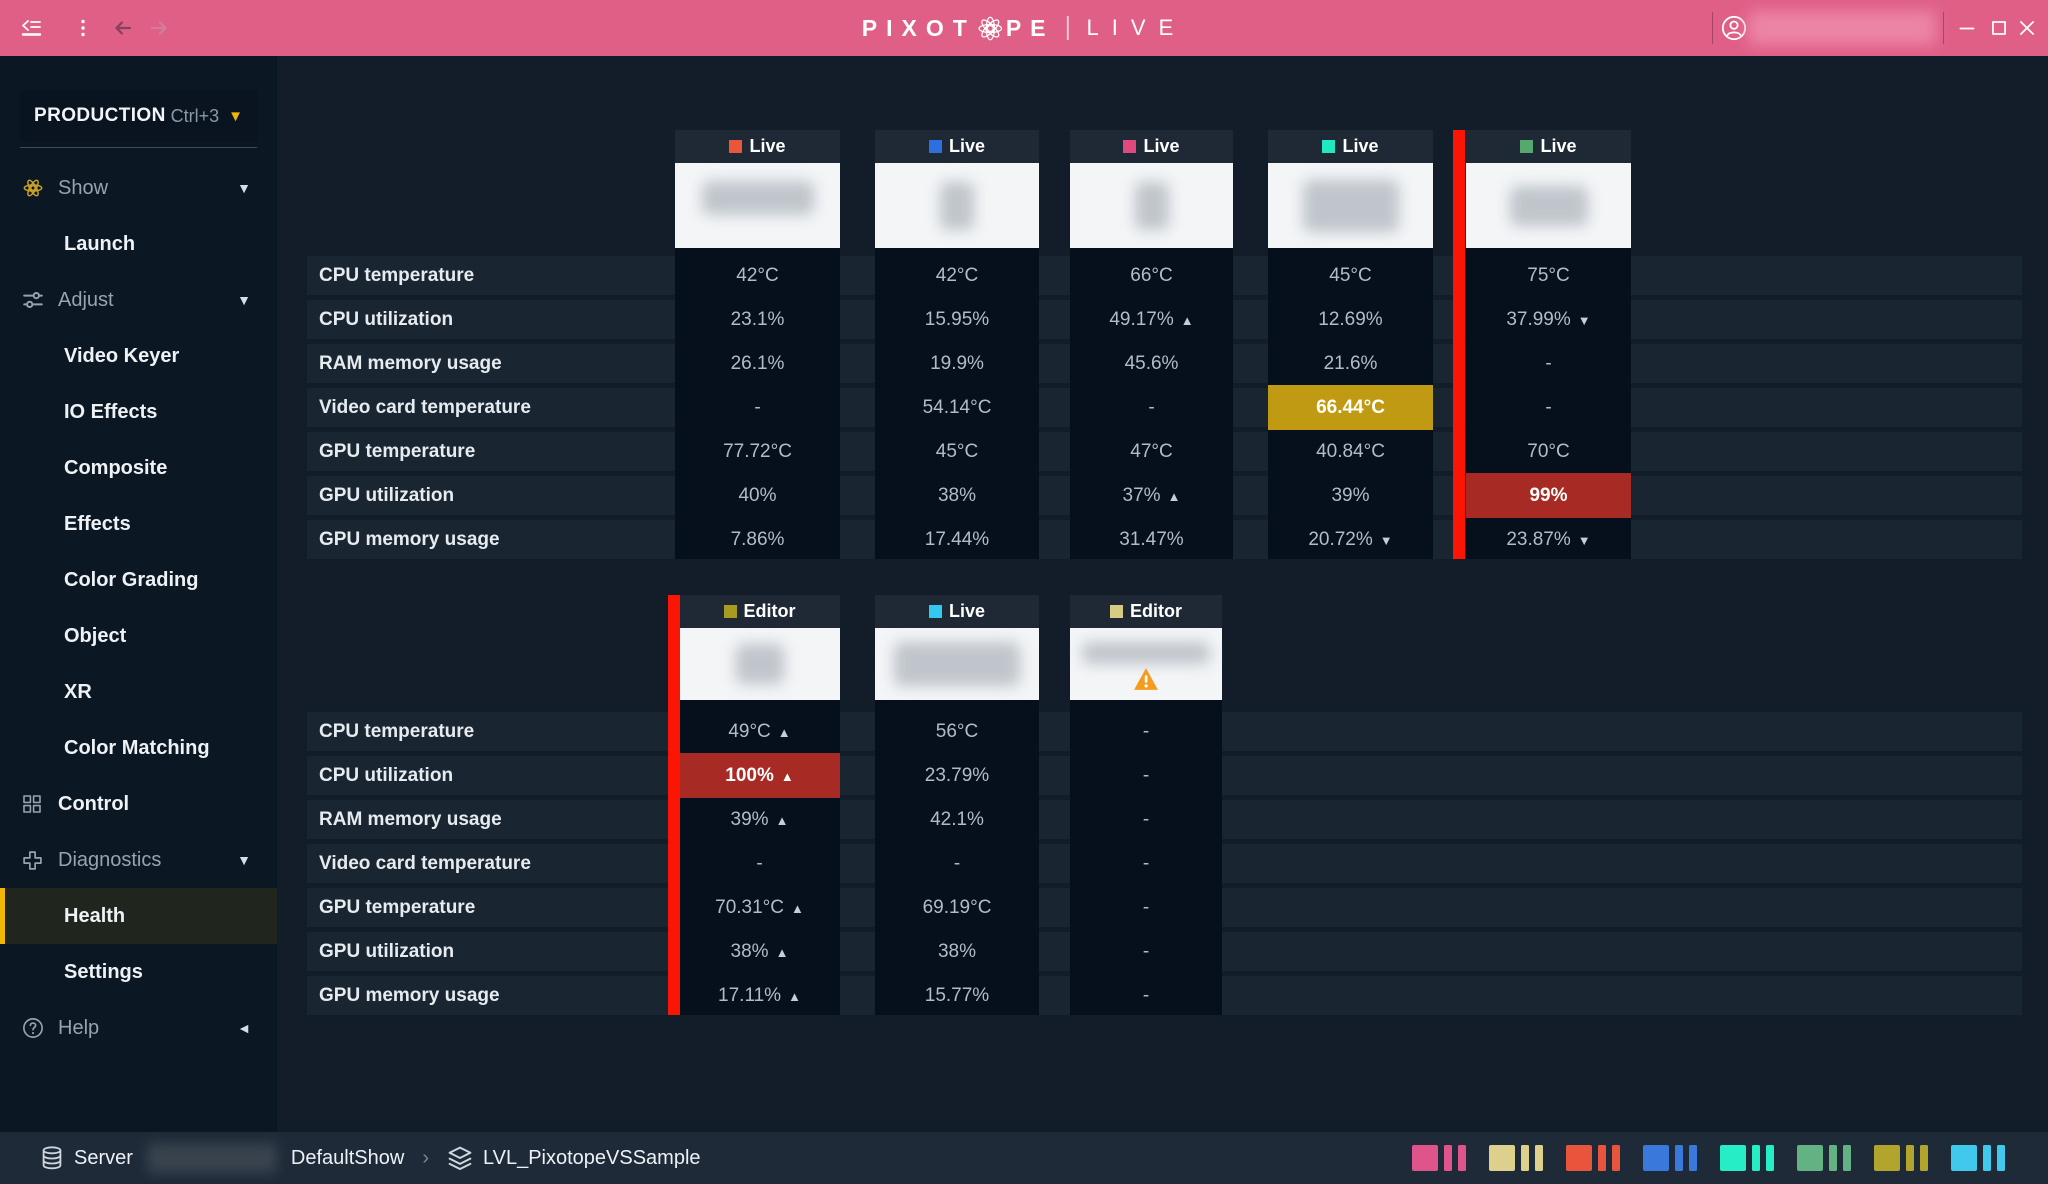 This screenshot has height=1184, width=2048. I want to click on sidebar-item-show: Show ▼, so click(138, 188).